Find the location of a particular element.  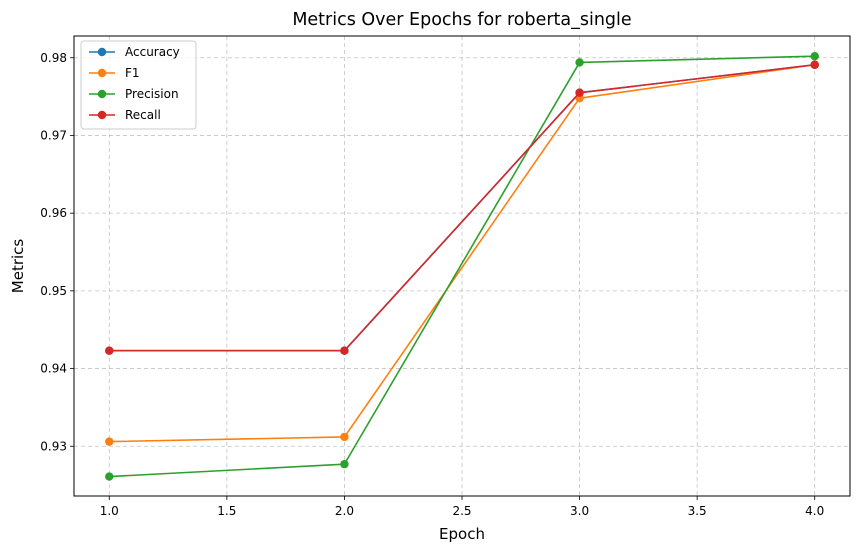

legend-box is located at coordinates (138, 85).